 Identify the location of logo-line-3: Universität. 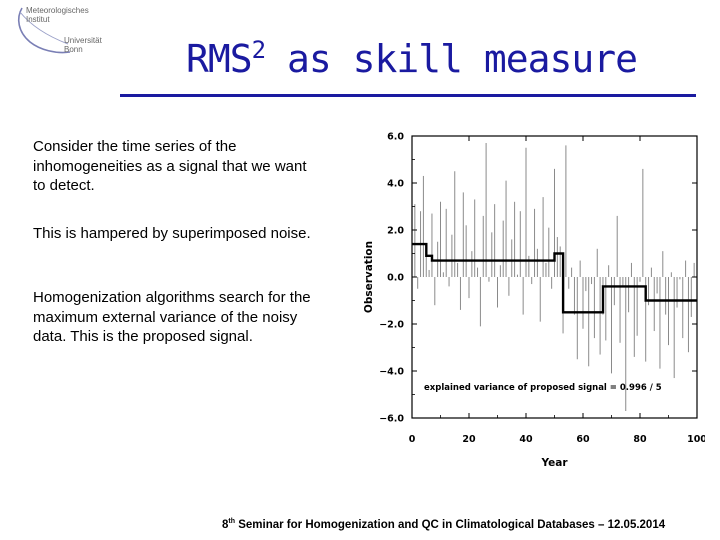
(83, 40).